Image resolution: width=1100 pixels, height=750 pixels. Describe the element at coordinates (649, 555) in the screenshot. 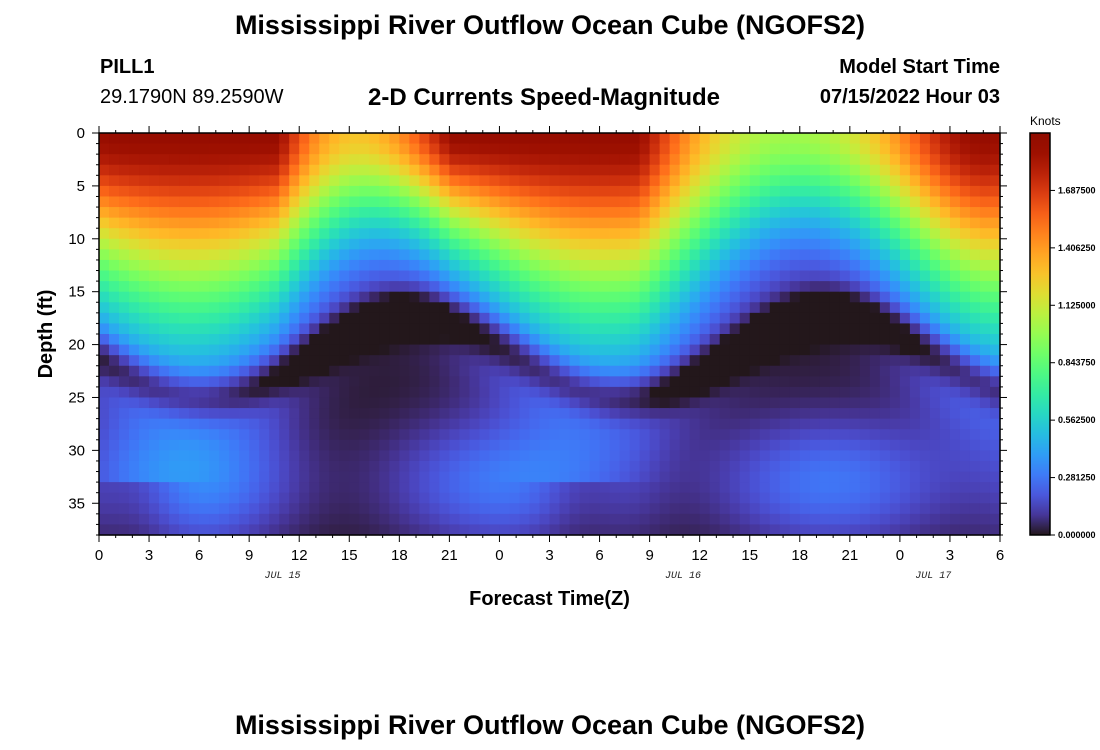

I see `x-tick-label: 9` at that location.